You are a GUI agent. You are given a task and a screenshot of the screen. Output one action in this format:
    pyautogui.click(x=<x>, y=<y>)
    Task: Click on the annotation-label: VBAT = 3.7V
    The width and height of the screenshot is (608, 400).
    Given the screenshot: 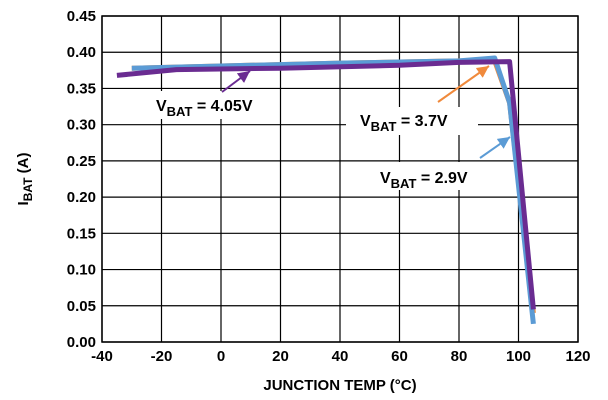 What is the action you would take?
    pyautogui.click(x=404, y=123)
    